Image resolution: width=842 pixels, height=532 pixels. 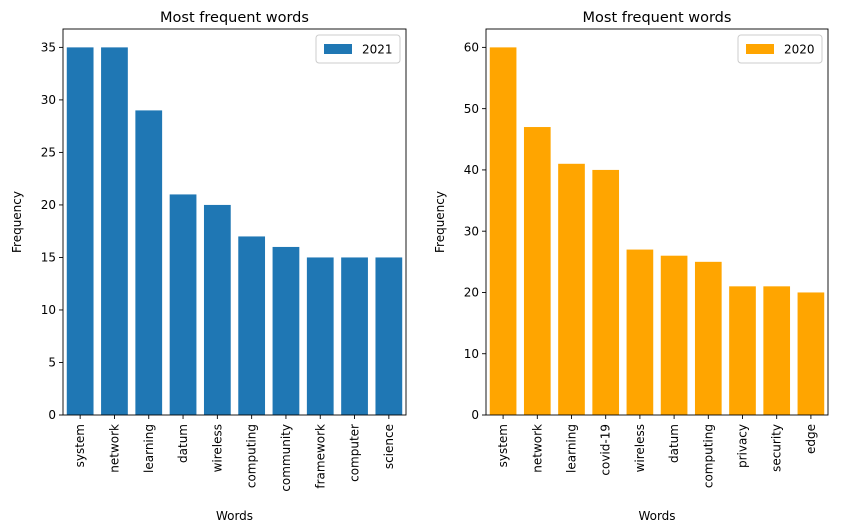 What do you see at coordinates (52, 363) in the screenshot?
I see `y-tick-label: 5` at bounding box center [52, 363].